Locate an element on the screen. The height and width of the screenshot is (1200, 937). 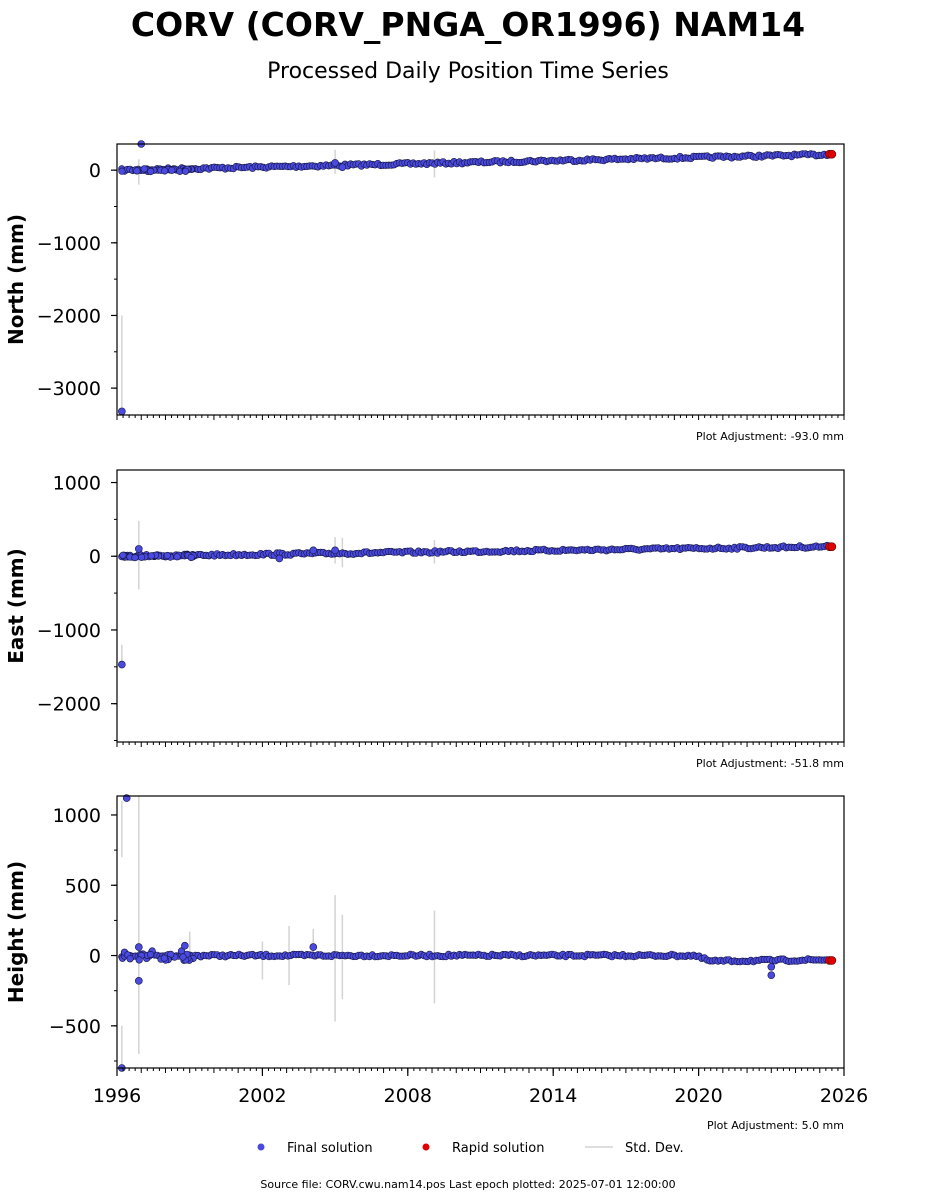
y-tick-label: 500 is located at coordinates (83, 886).